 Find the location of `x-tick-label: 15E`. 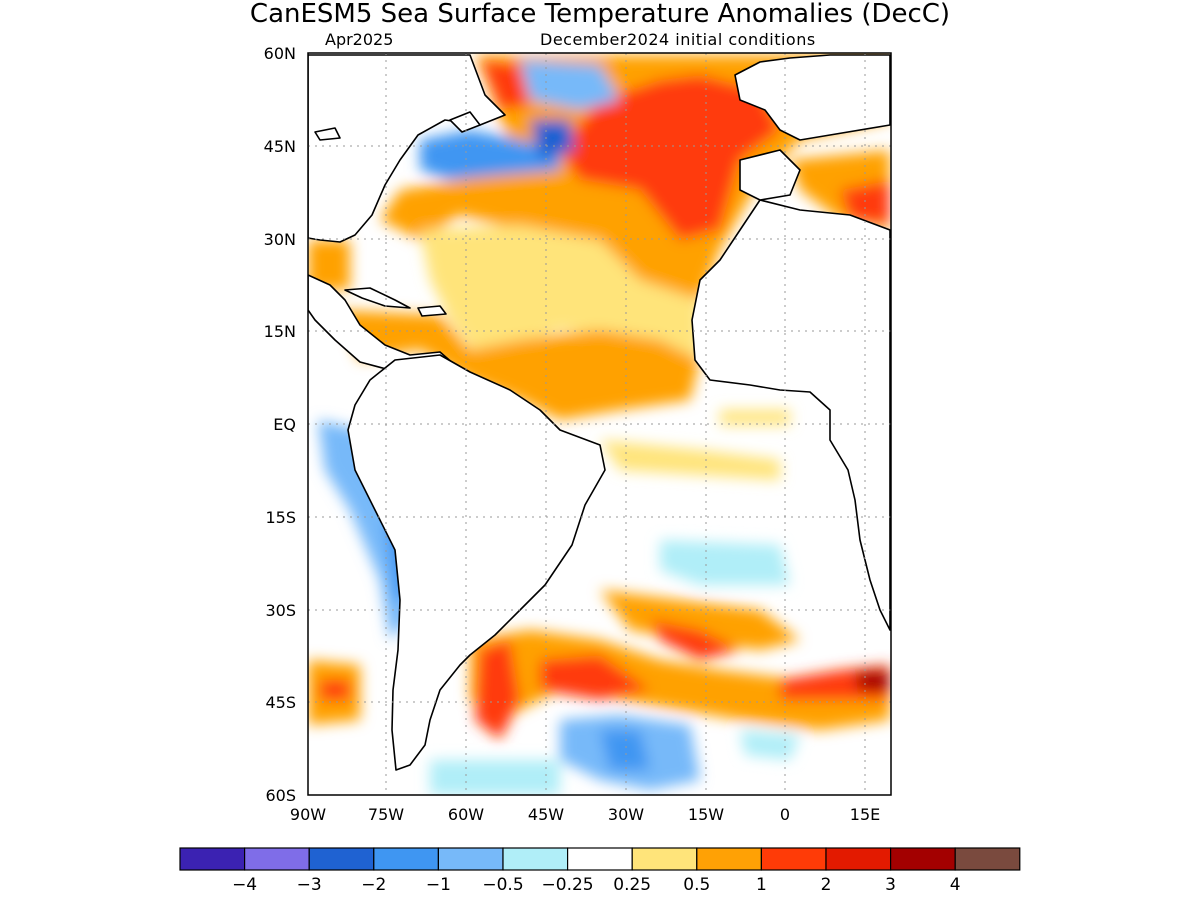

x-tick-label: 15E is located at coordinates (865, 814).